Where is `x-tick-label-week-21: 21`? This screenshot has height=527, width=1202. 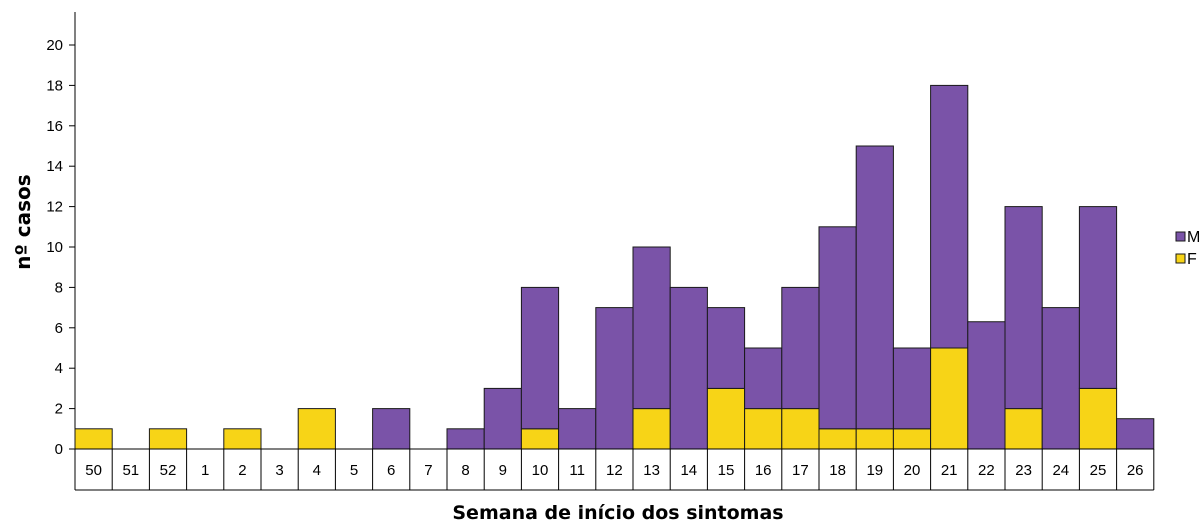
x-tick-label-week-21: 21 is located at coordinates (949, 470).